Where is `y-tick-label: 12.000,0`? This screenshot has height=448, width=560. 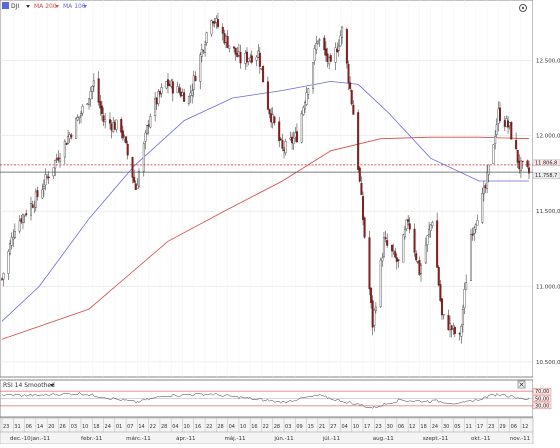
y-tick-label: 12.000,0 is located at coordinates (548, 137).